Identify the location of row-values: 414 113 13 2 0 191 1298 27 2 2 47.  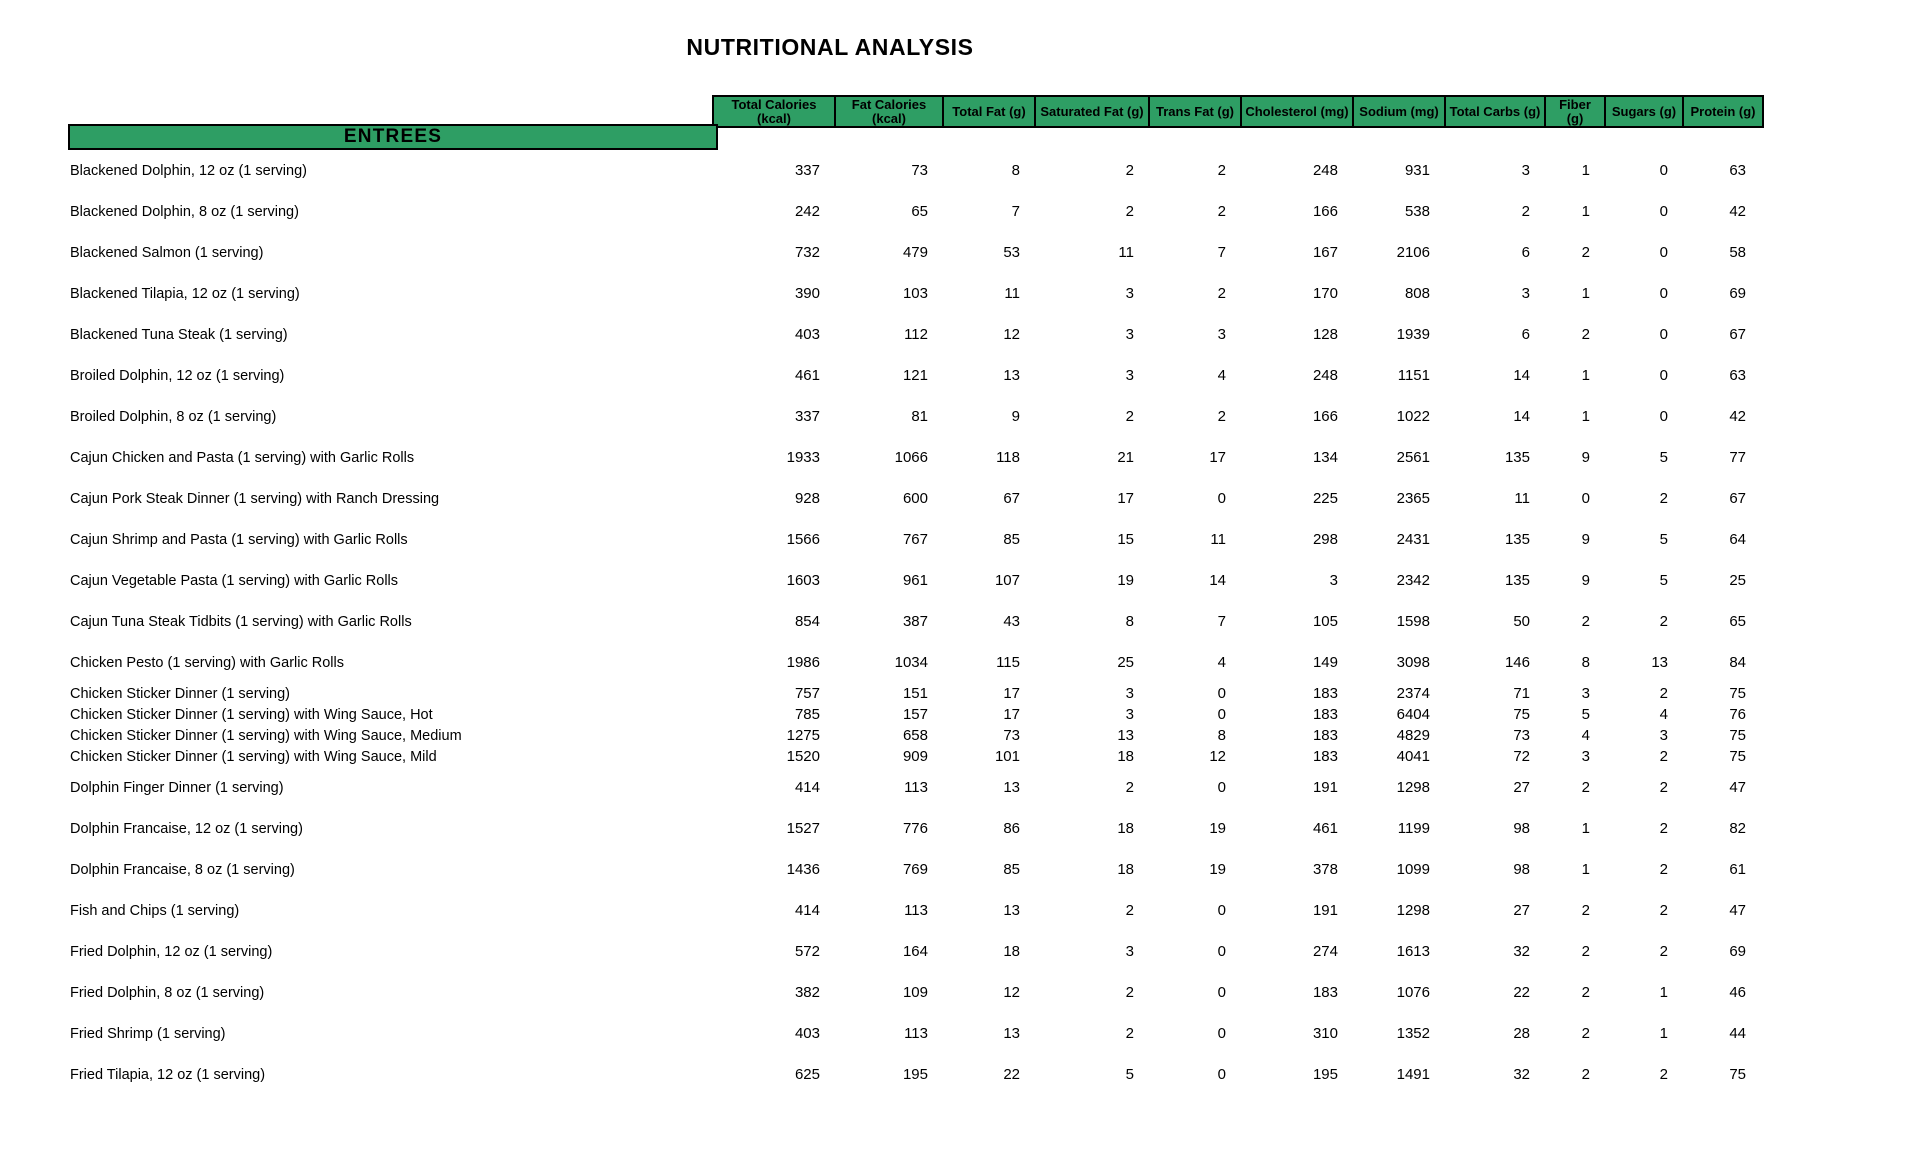
(1236, 787).